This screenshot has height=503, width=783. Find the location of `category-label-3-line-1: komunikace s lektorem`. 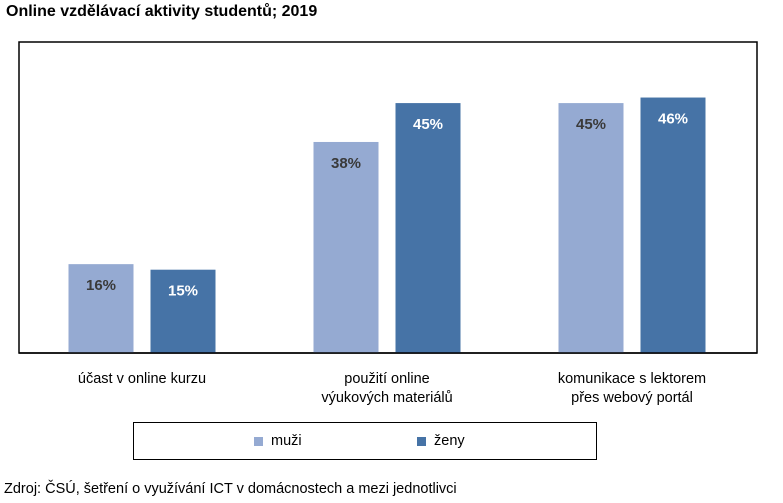

category-label-3-line-1: komunikace s lektorem is located at coordinates (632, 379).